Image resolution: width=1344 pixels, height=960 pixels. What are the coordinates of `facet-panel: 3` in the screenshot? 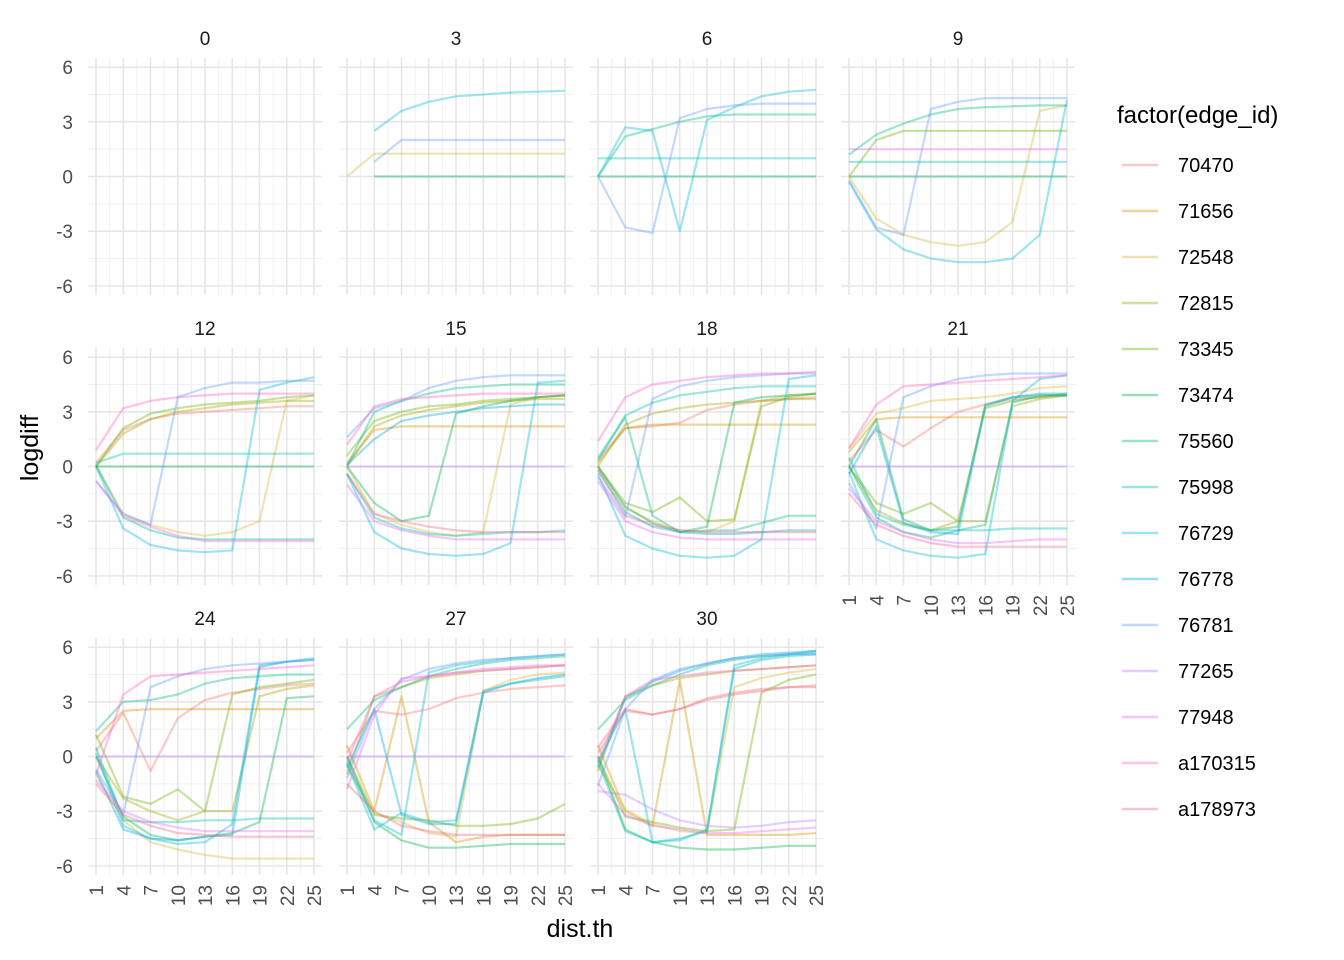 It's located at (456, 162).